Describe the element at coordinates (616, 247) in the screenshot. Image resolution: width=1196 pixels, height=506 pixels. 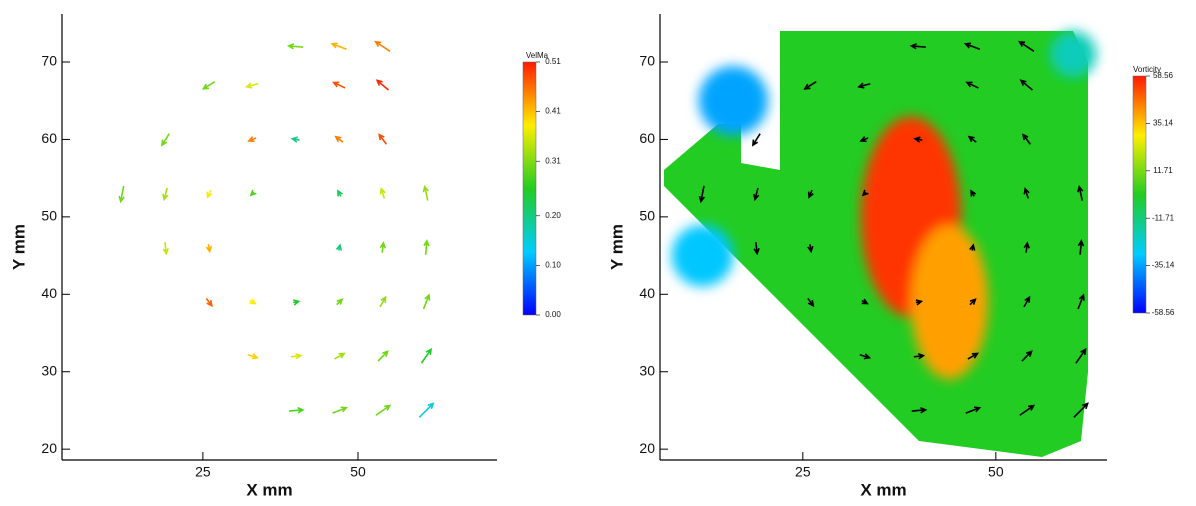
I see `y-axis-label: Y mm` at that location.